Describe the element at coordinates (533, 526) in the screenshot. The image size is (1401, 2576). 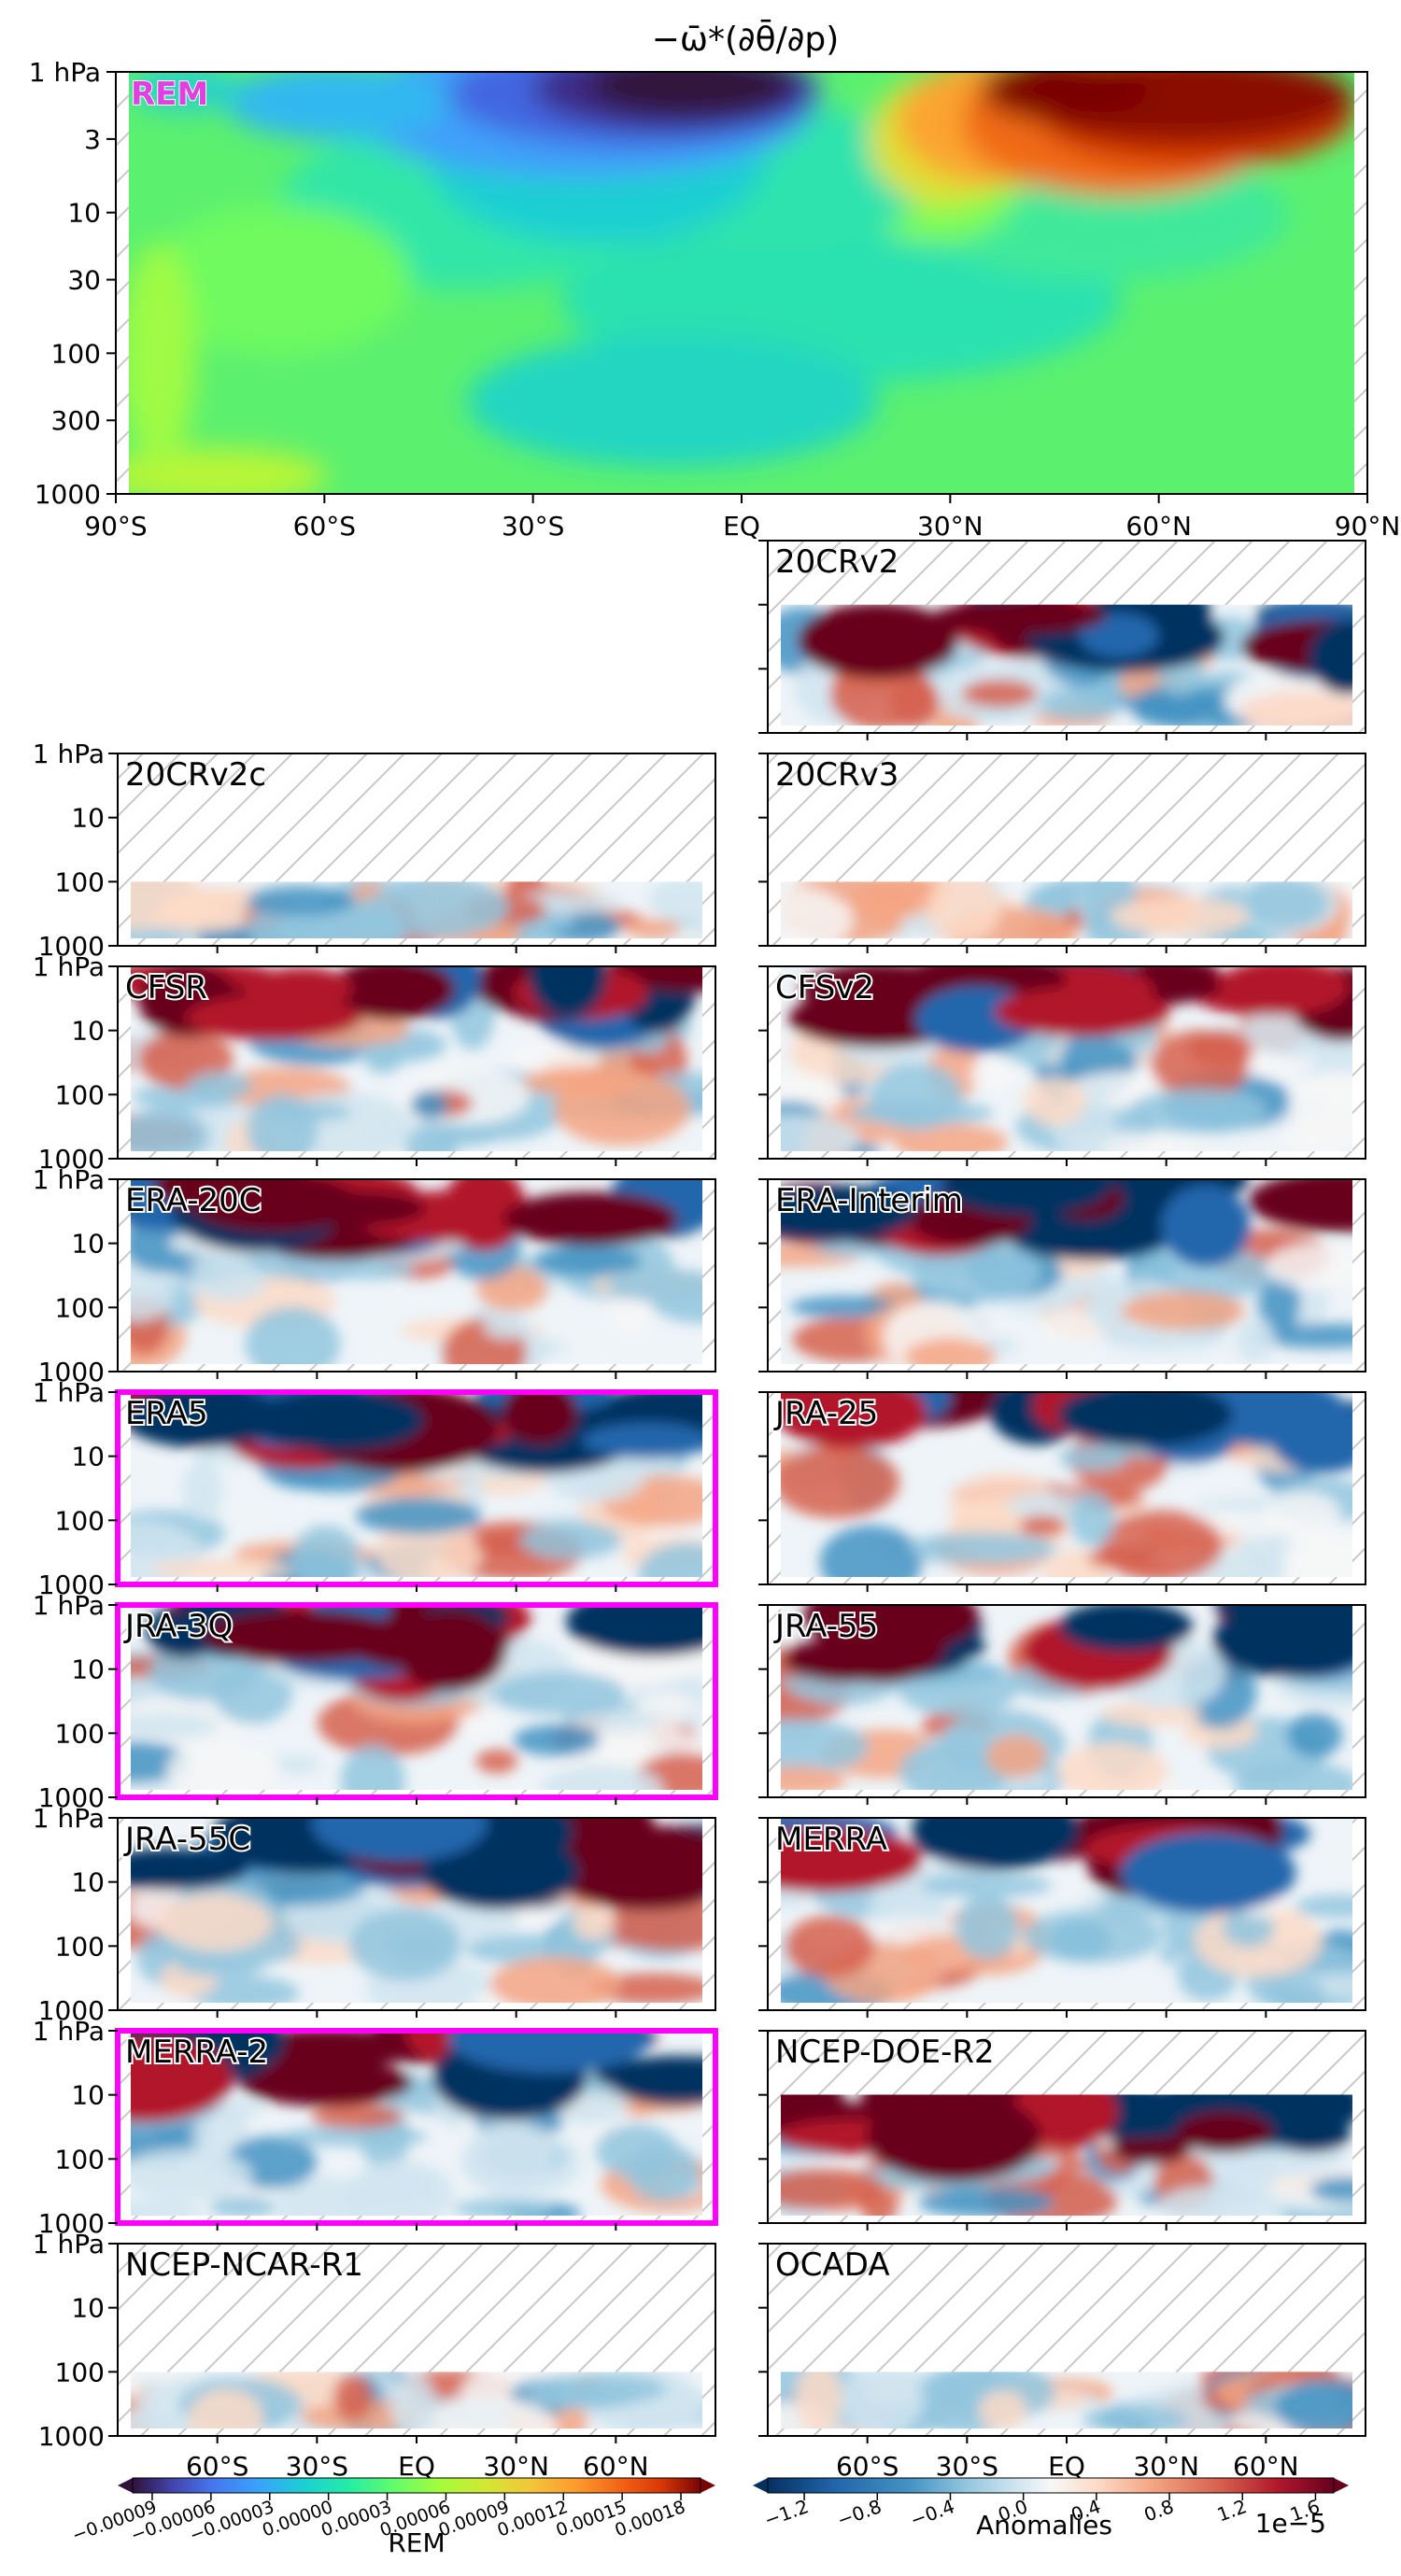
I see `main-x-tick-label: 30°S` at that location.